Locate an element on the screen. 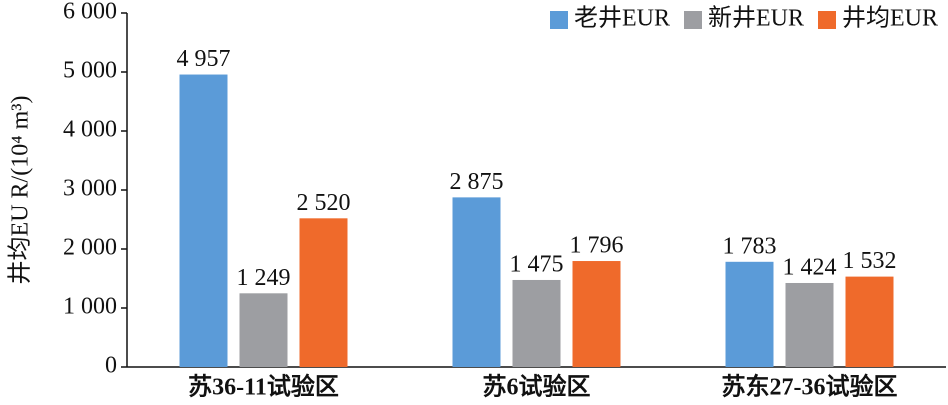 This screenshot has width=948, height=405. value-label: 4 957 is located at coordinates (204, 59).